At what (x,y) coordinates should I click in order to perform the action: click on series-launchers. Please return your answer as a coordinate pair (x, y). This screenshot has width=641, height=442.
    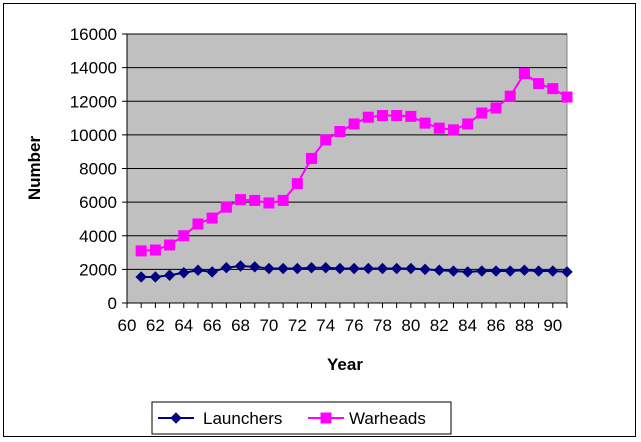
    Looking at the image, I should click on (354, 271).